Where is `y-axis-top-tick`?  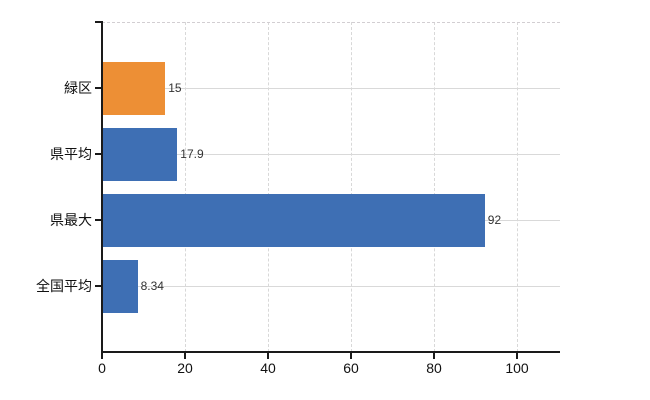
y-axis-top-tick is located at coordinates (98, 22).